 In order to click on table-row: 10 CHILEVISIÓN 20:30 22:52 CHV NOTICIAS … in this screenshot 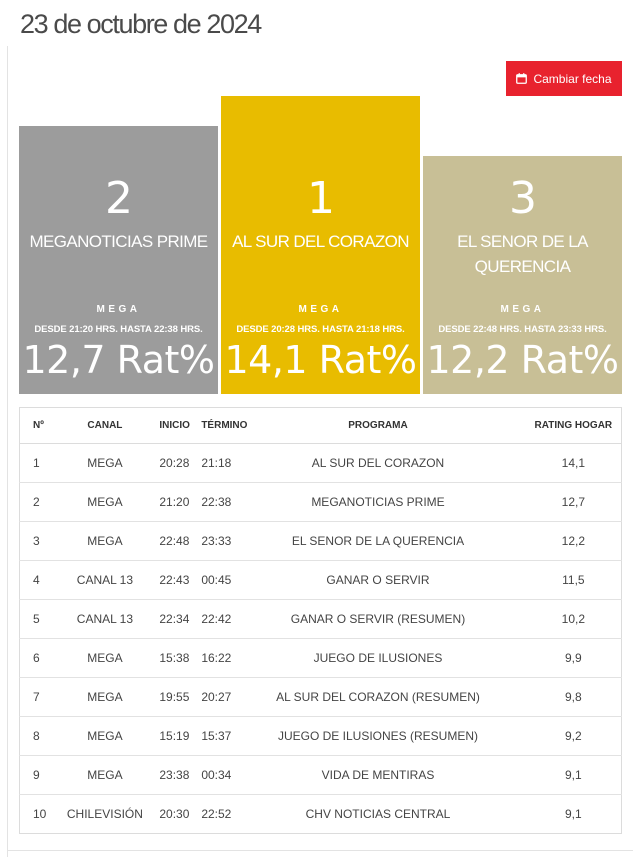, I will do `click(321, 814)`.